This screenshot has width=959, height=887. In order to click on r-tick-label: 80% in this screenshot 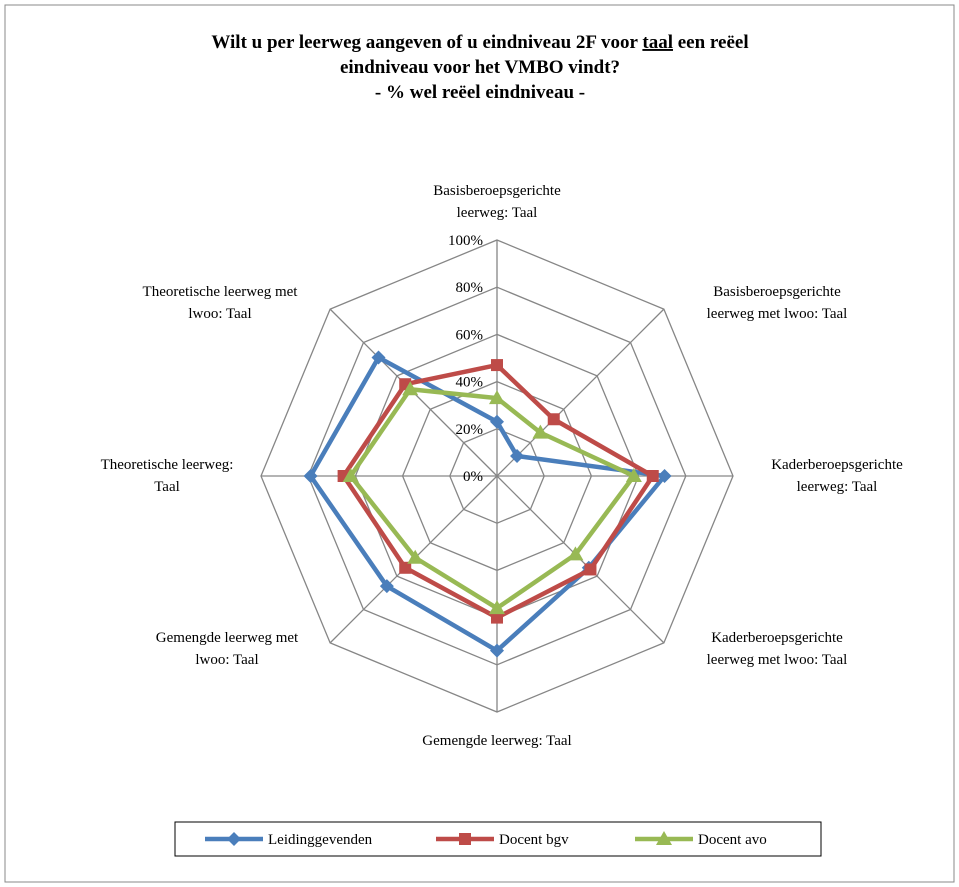, I will do `click(470, 288)`.